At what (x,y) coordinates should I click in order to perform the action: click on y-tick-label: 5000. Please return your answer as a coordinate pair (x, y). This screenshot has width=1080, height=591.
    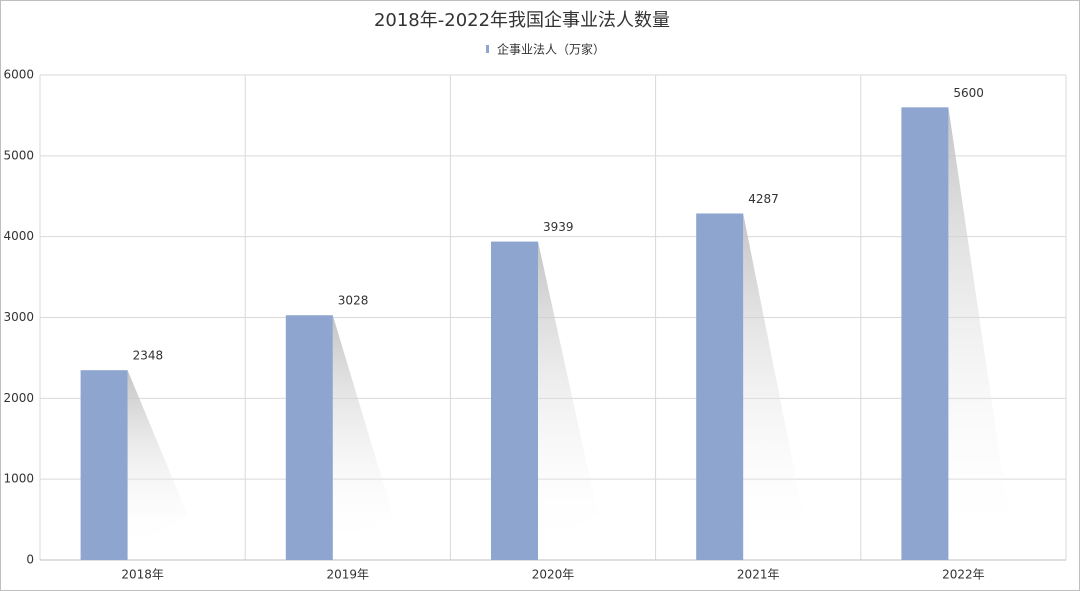
    Looking at the image, I should click on (18, 155).